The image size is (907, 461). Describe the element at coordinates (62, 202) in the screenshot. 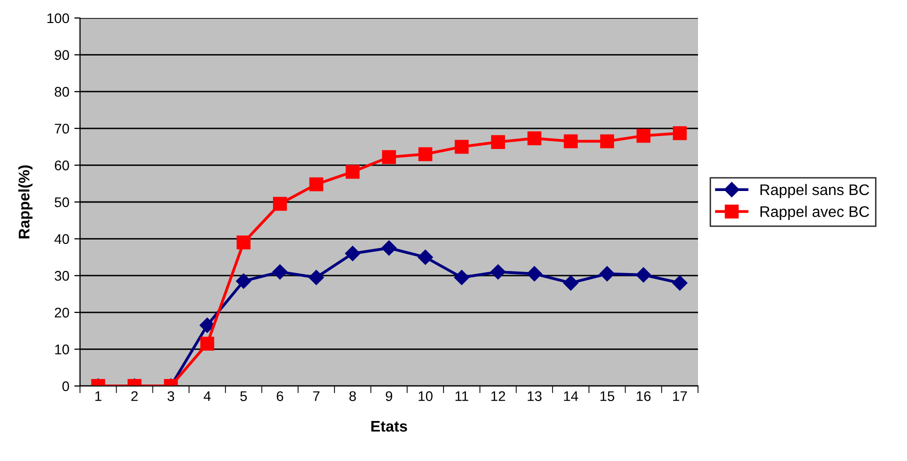

I see `y-tick-label: 50` at that location.